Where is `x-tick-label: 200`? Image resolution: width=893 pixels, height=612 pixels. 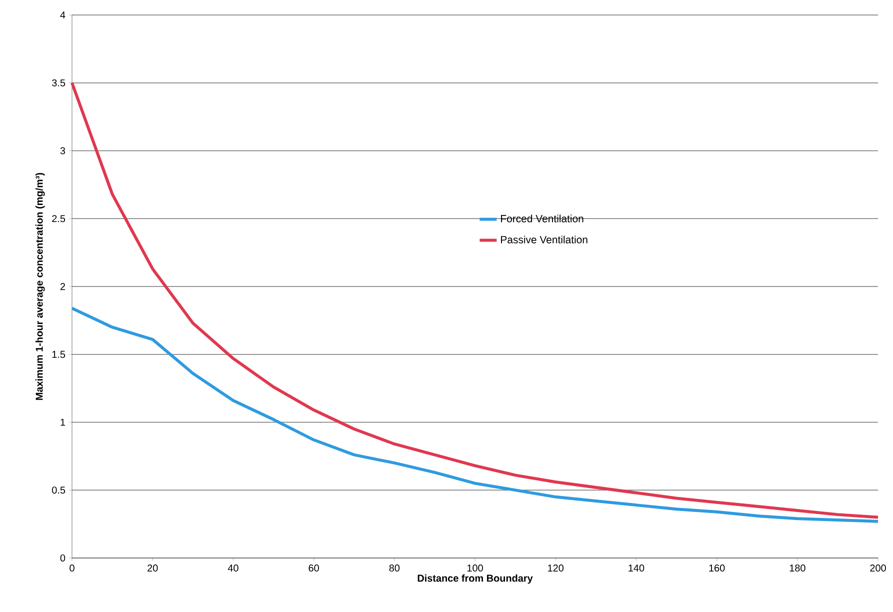
x-tick-label: 200 is located at coordinates (878, 568).